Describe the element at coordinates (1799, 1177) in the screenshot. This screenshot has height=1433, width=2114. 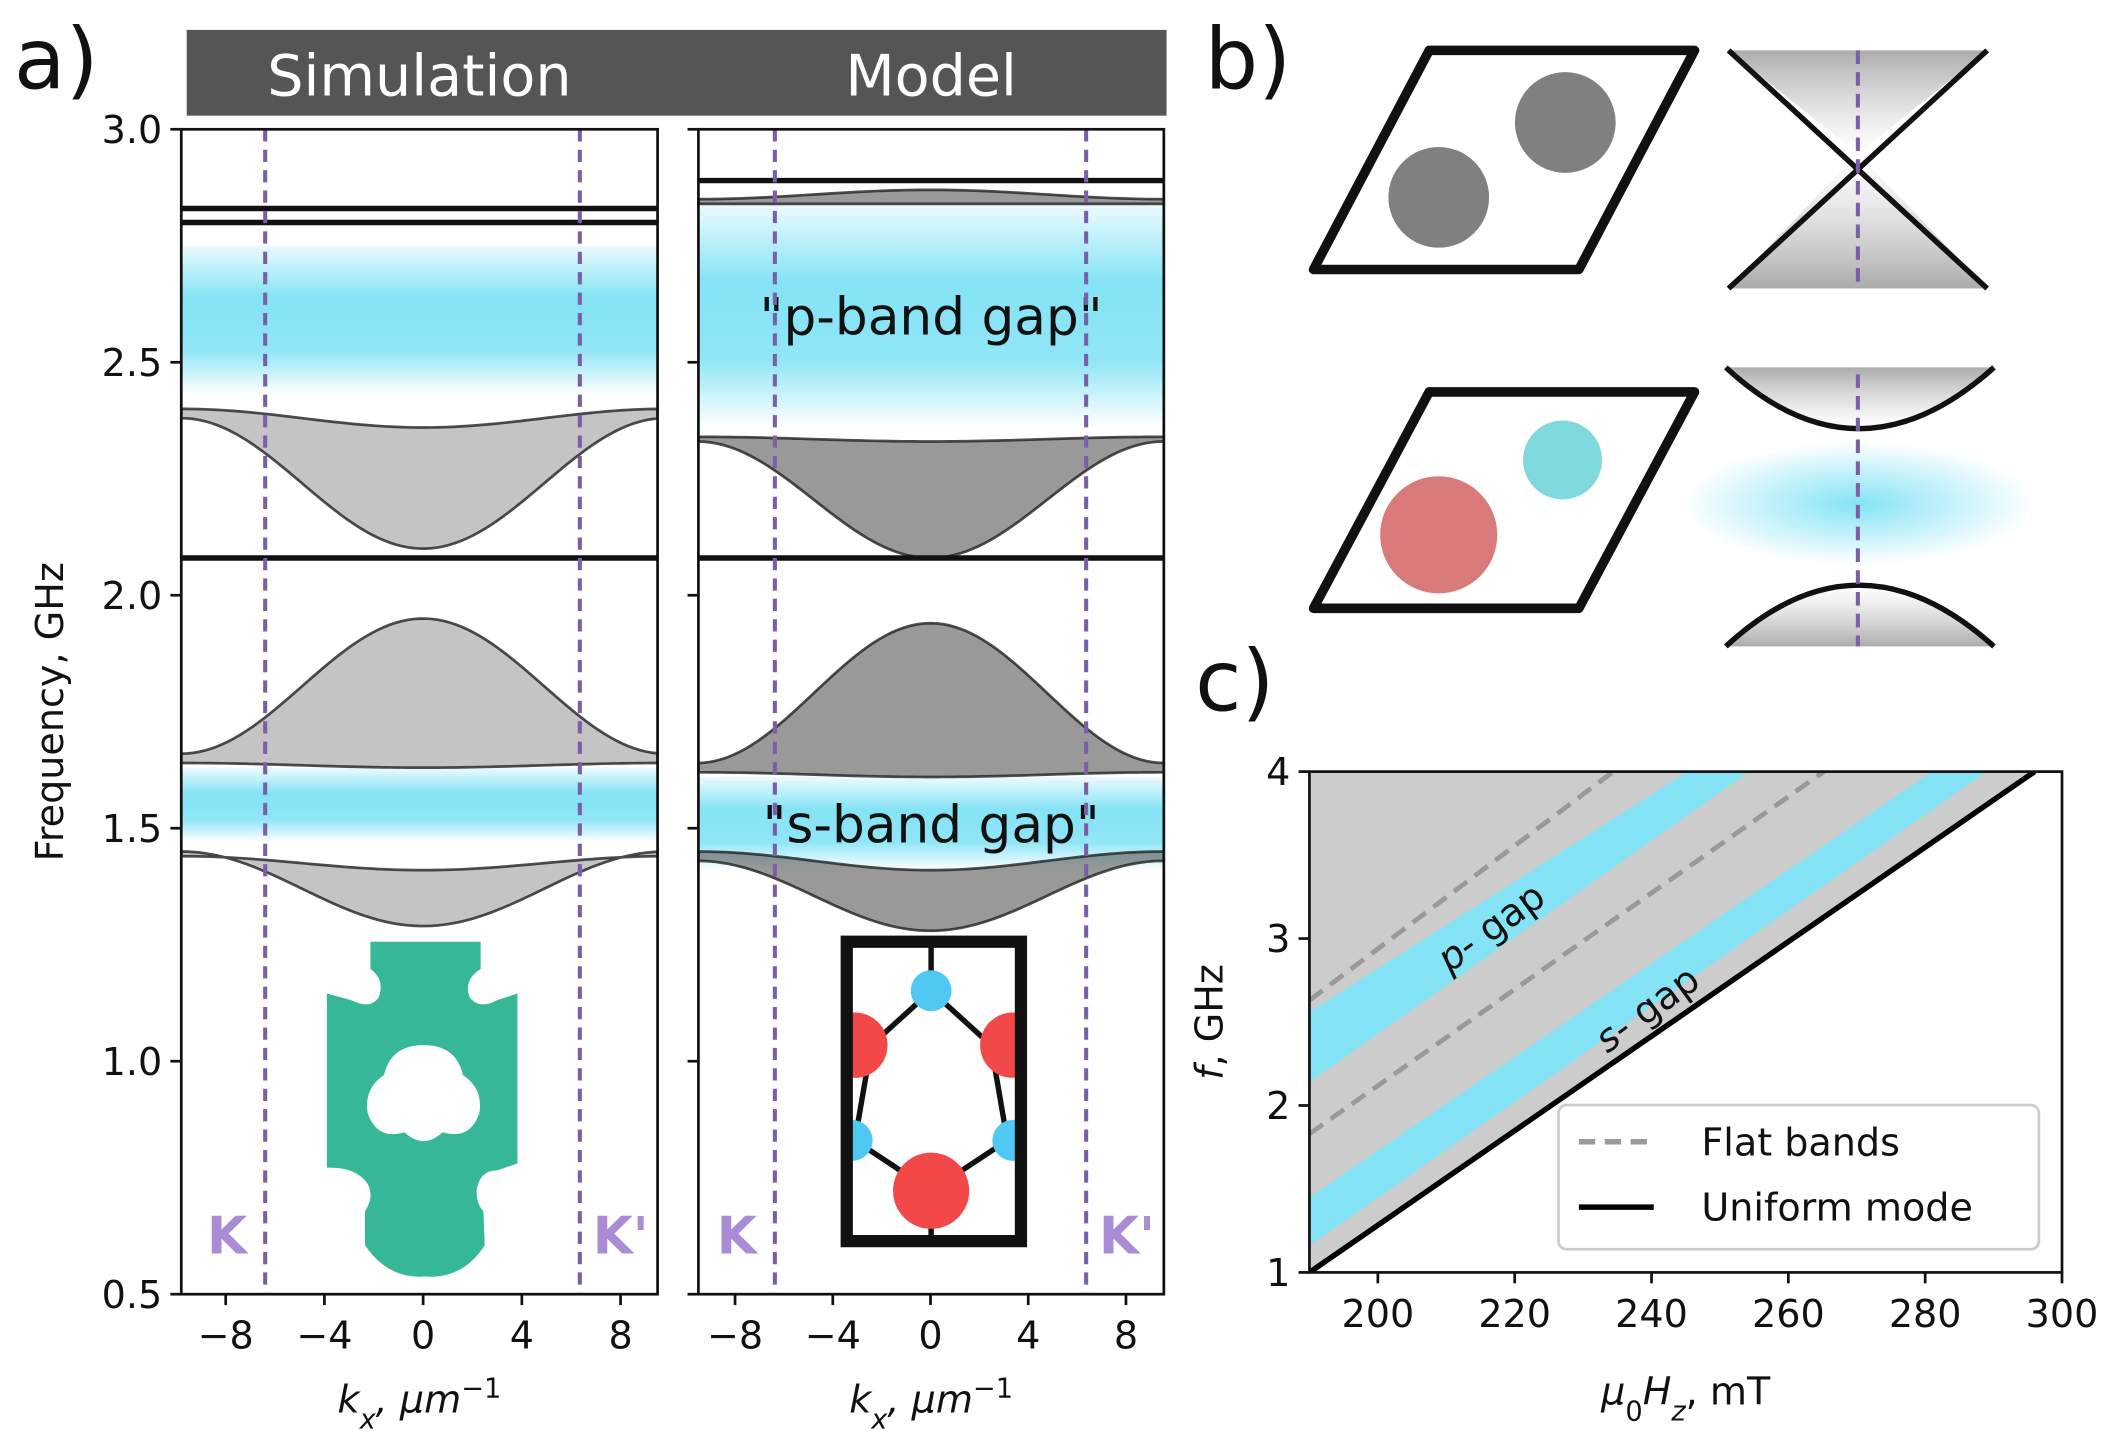
I see `legend-box` at that location.